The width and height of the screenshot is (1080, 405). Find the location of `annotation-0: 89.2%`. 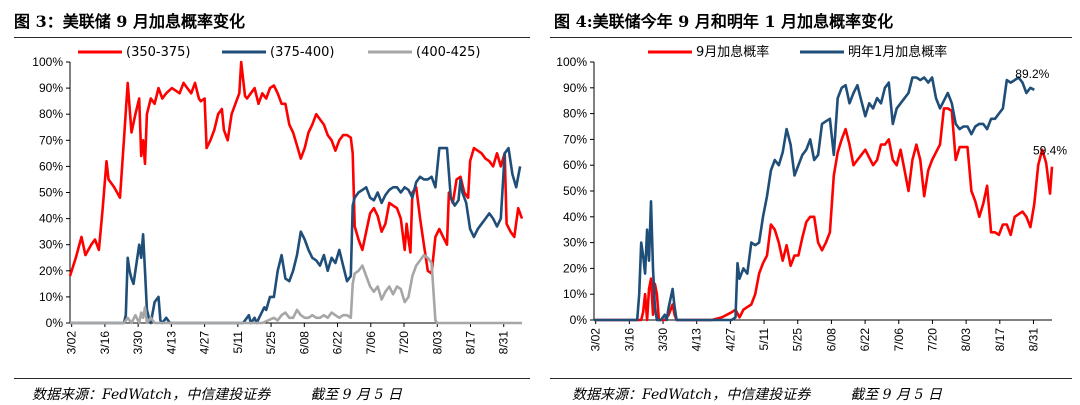

annotation-0: 89.2% is located at coordinates (1032, 74).